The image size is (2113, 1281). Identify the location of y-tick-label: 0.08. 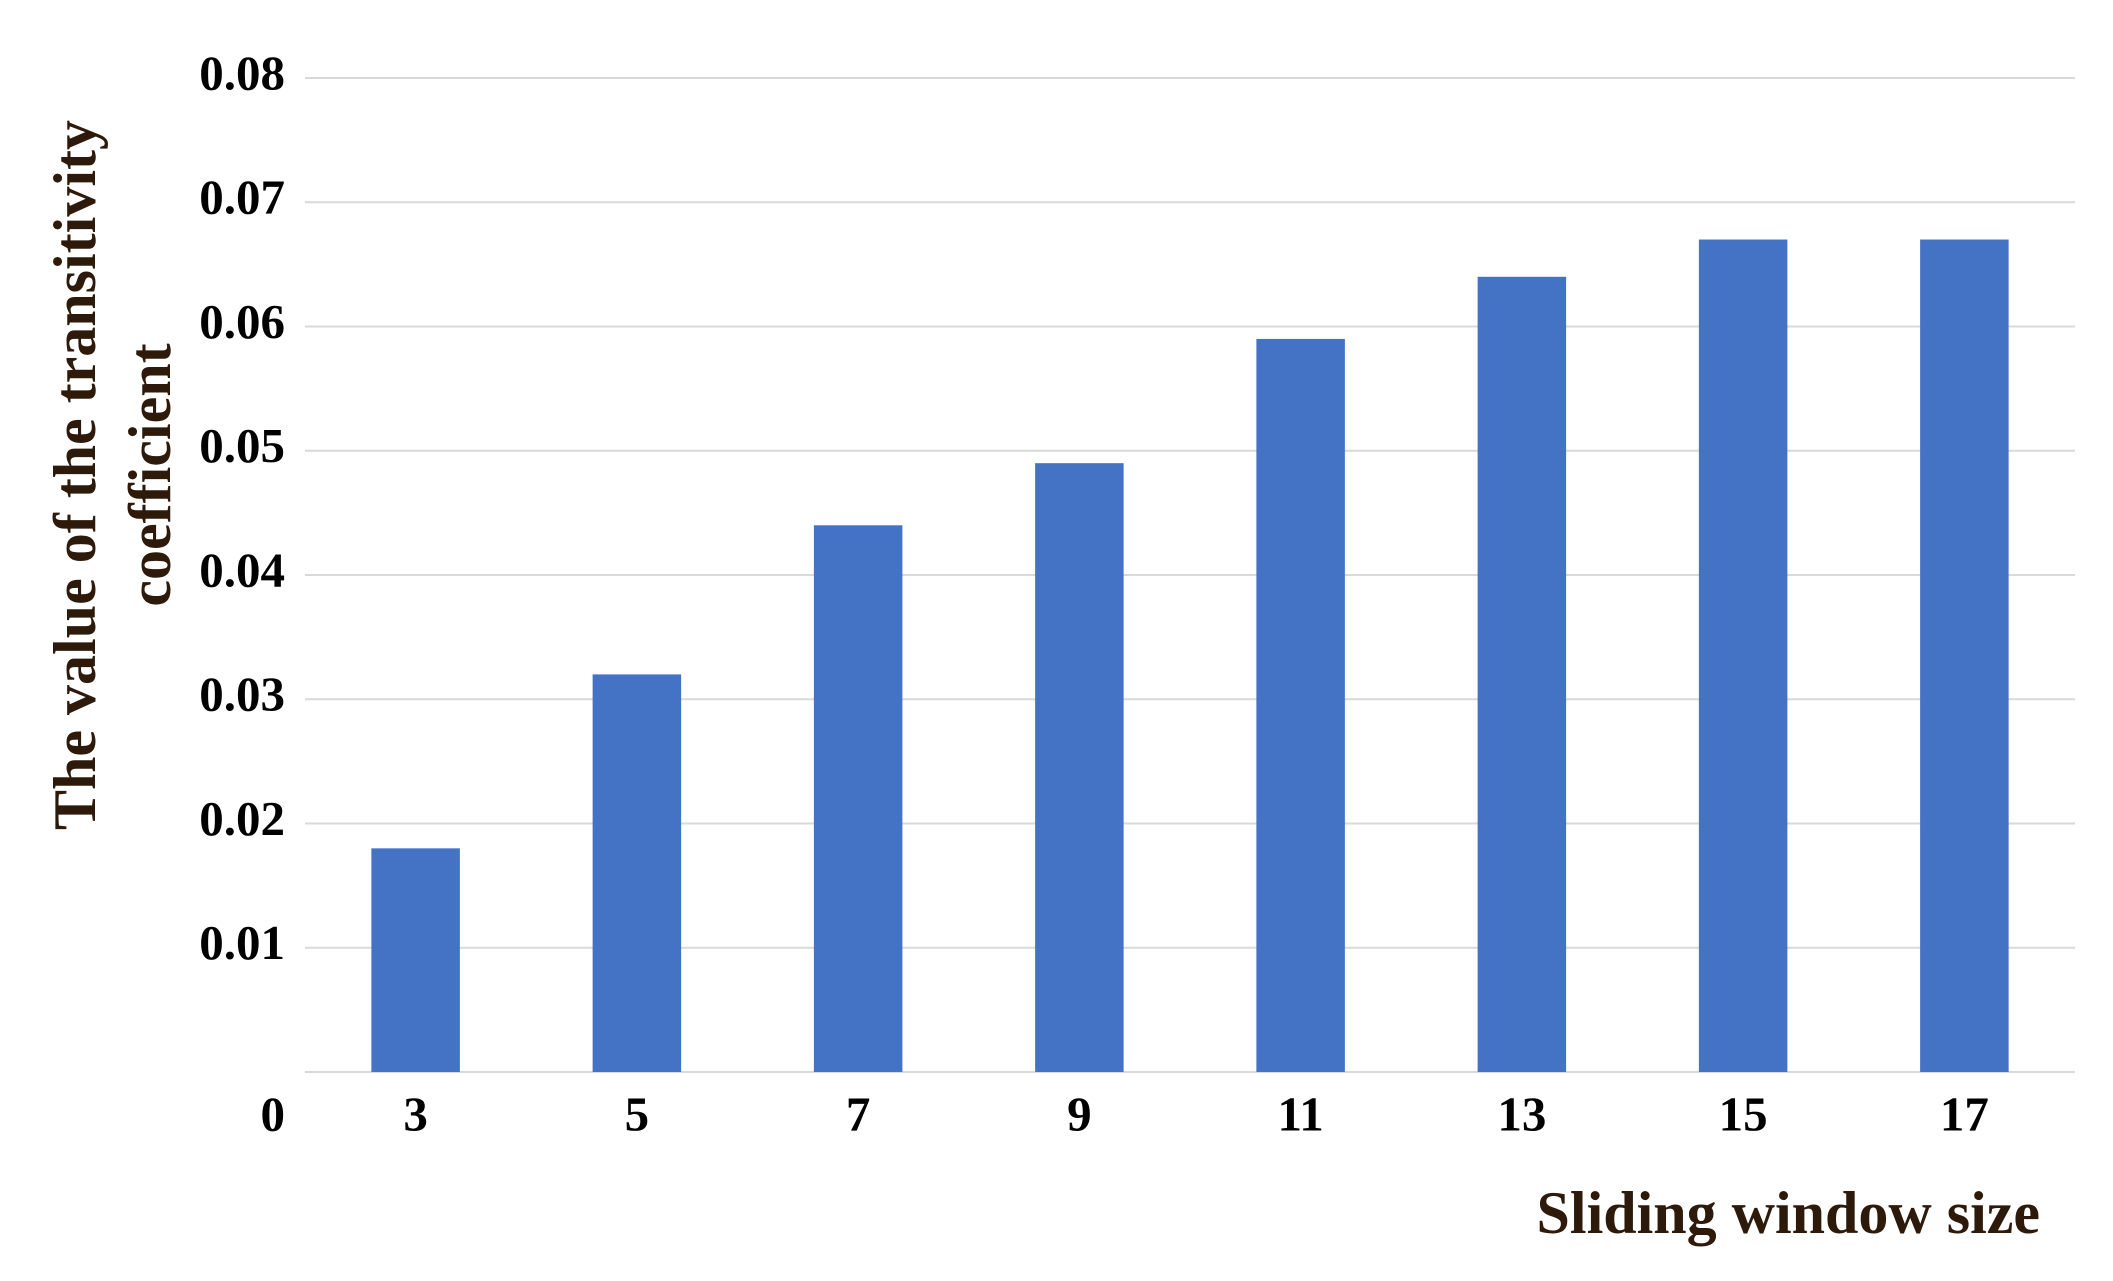
(242, 72).